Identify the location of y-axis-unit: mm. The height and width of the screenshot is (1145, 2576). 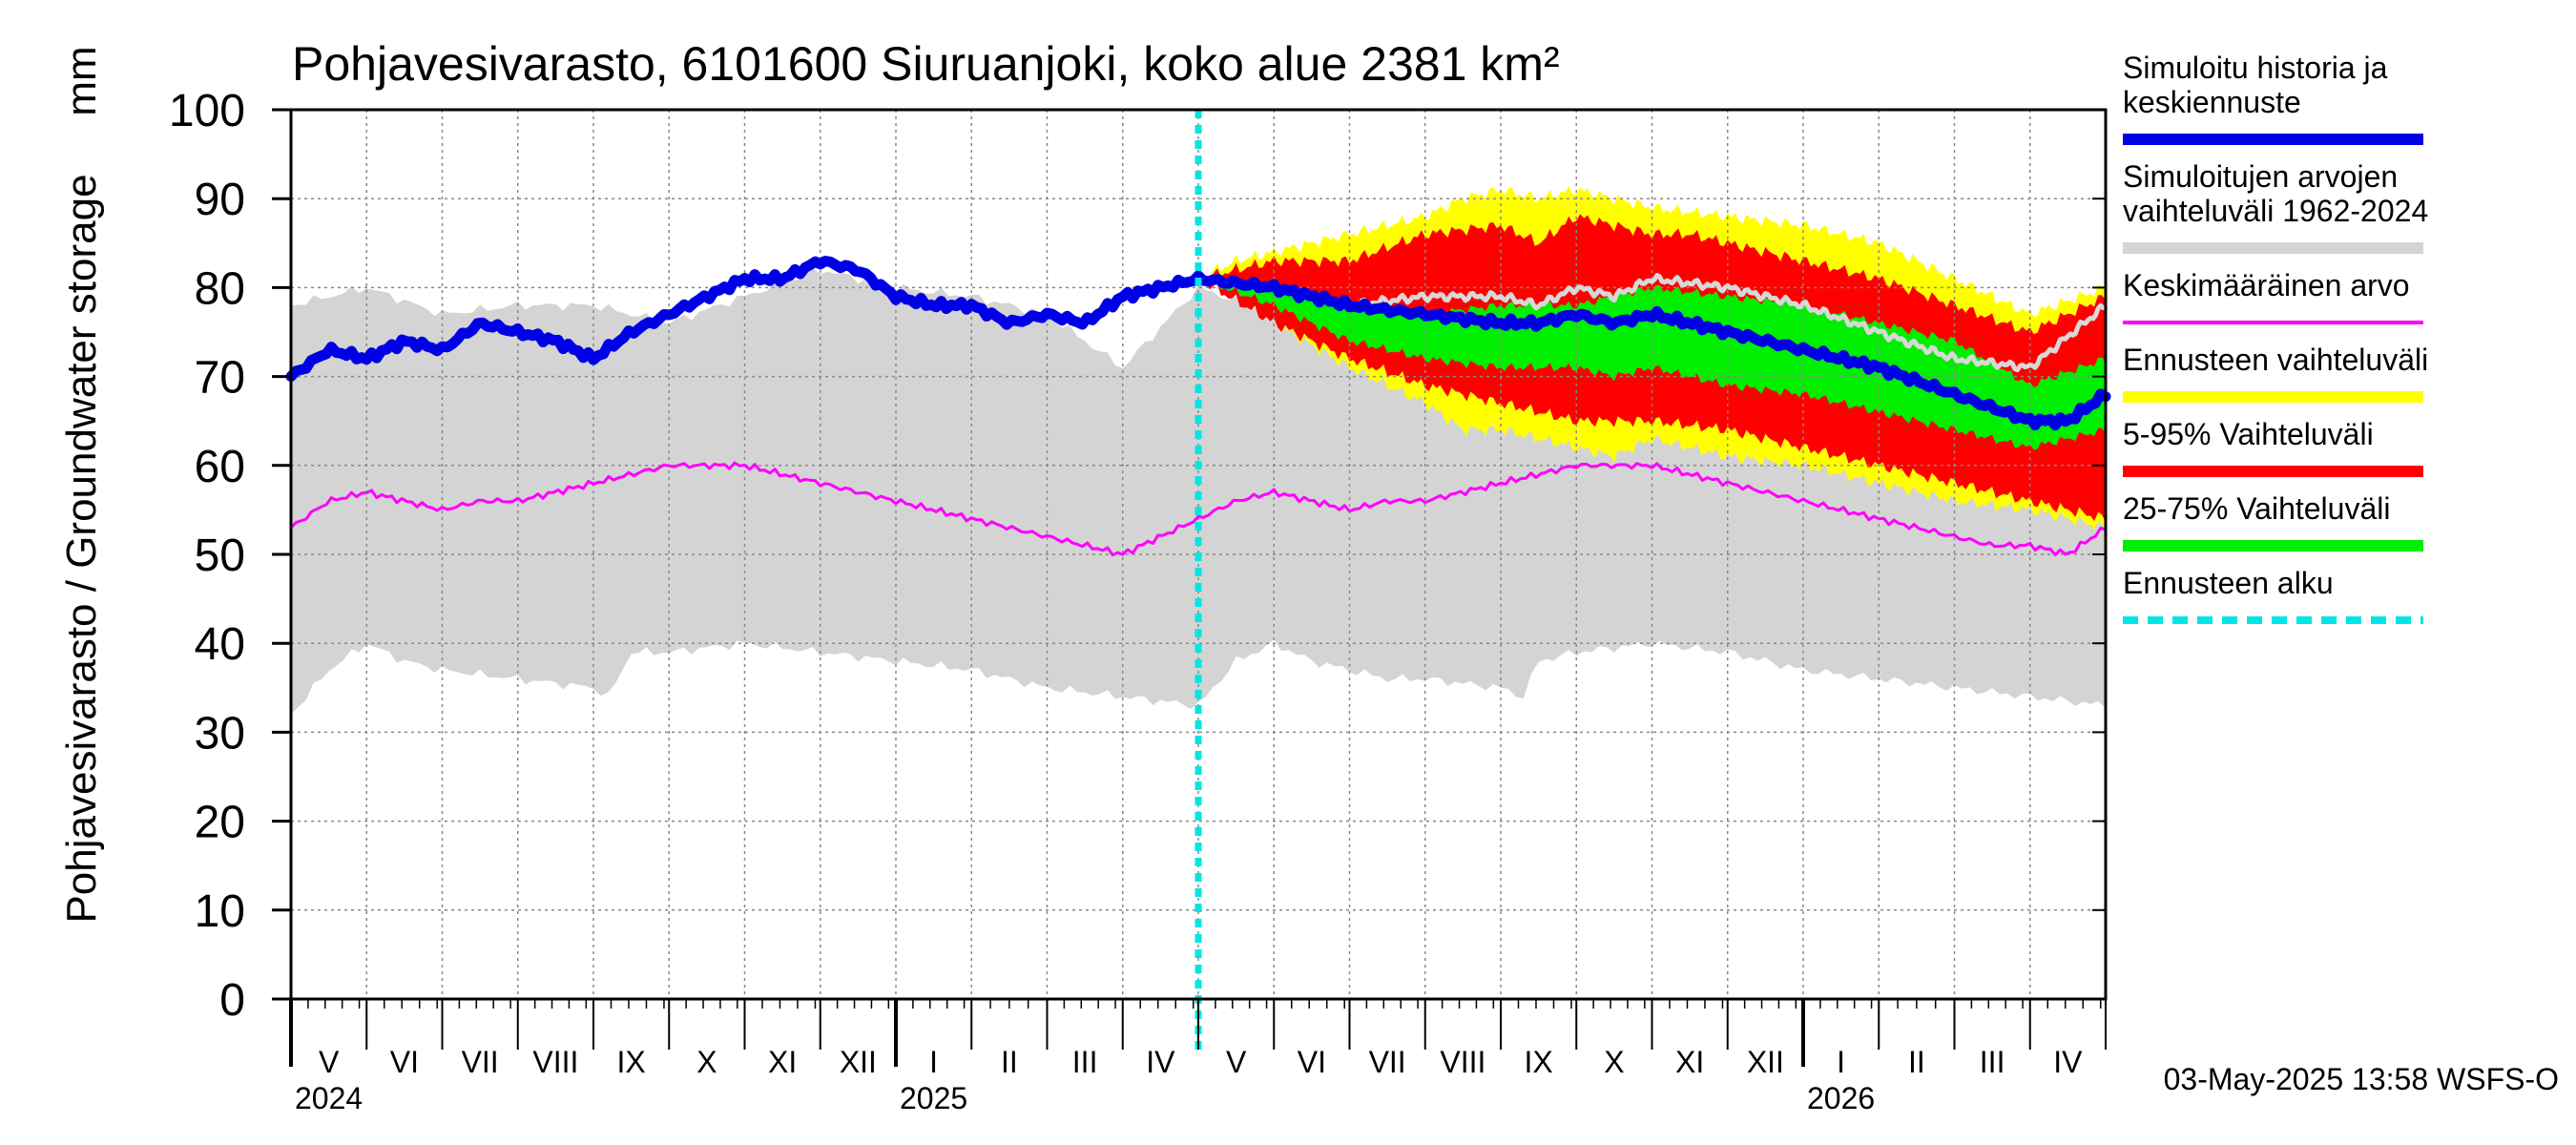
(81, 80).